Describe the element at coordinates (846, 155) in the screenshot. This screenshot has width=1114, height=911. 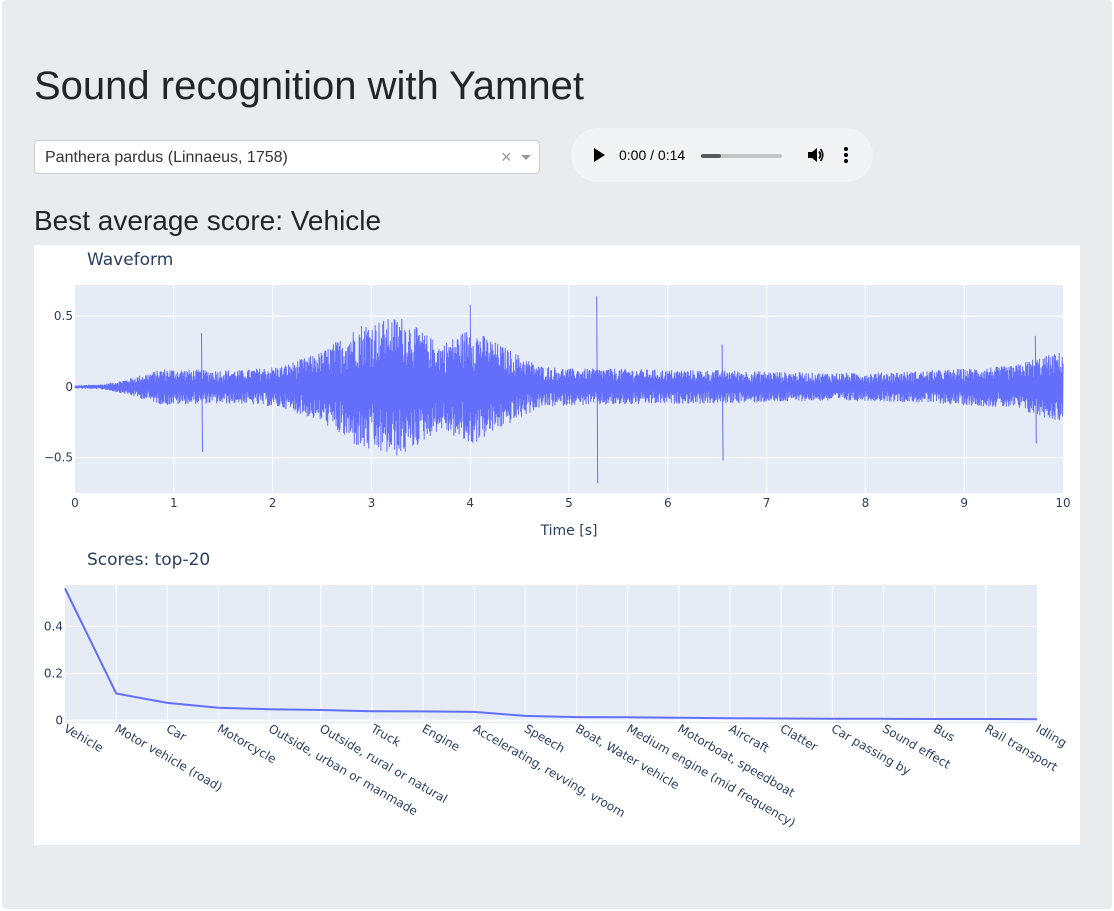
I see `more-vert-icon` at that location.